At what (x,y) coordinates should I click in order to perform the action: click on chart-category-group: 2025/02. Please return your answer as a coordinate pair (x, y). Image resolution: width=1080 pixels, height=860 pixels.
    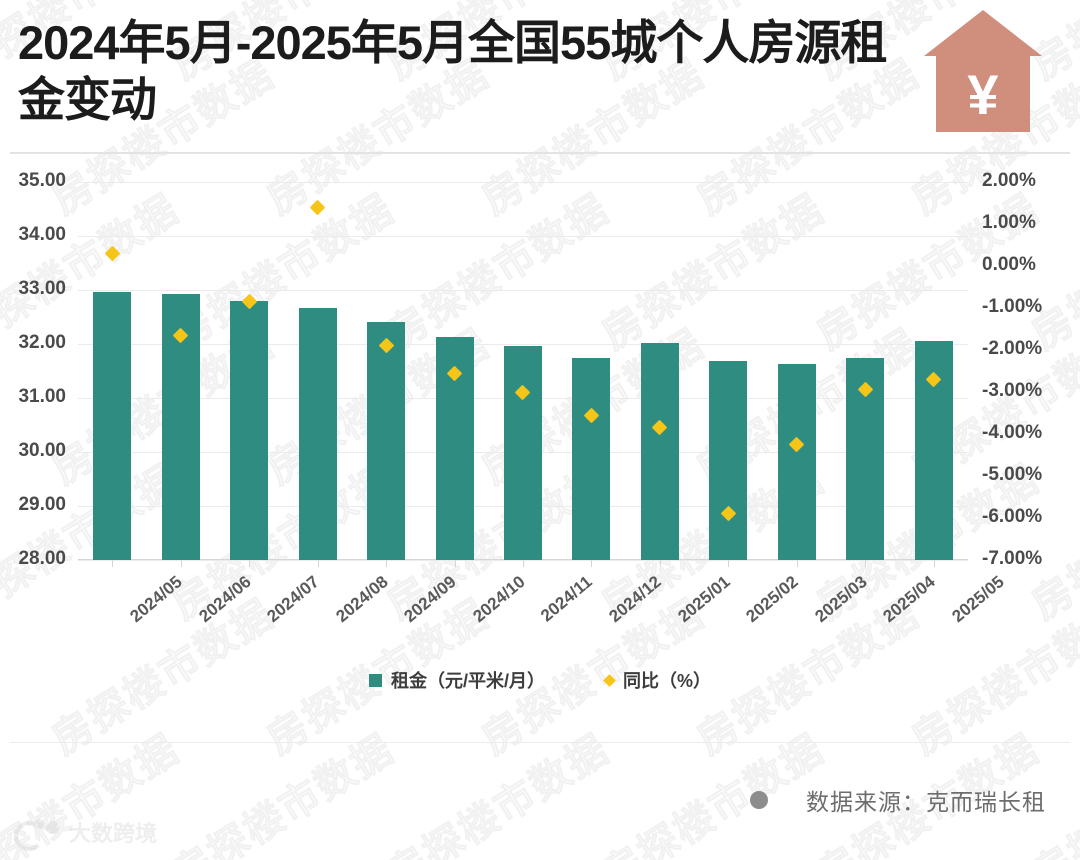
    Looking at the image, I should click on (748, 404).